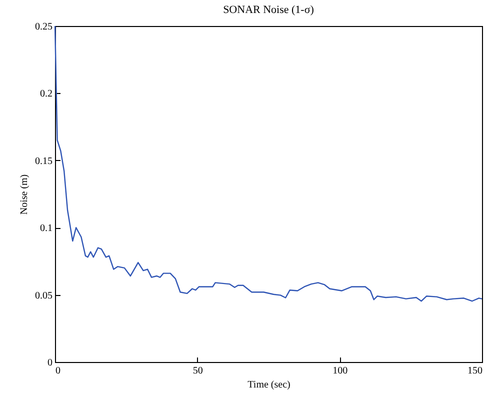 Image resolution: width=496 pixels, height=396 pixels. What do you see at coordinates (197, 371) in the screenshot?
I see `x-tick-label: 50` at bounding box center [197, 371].